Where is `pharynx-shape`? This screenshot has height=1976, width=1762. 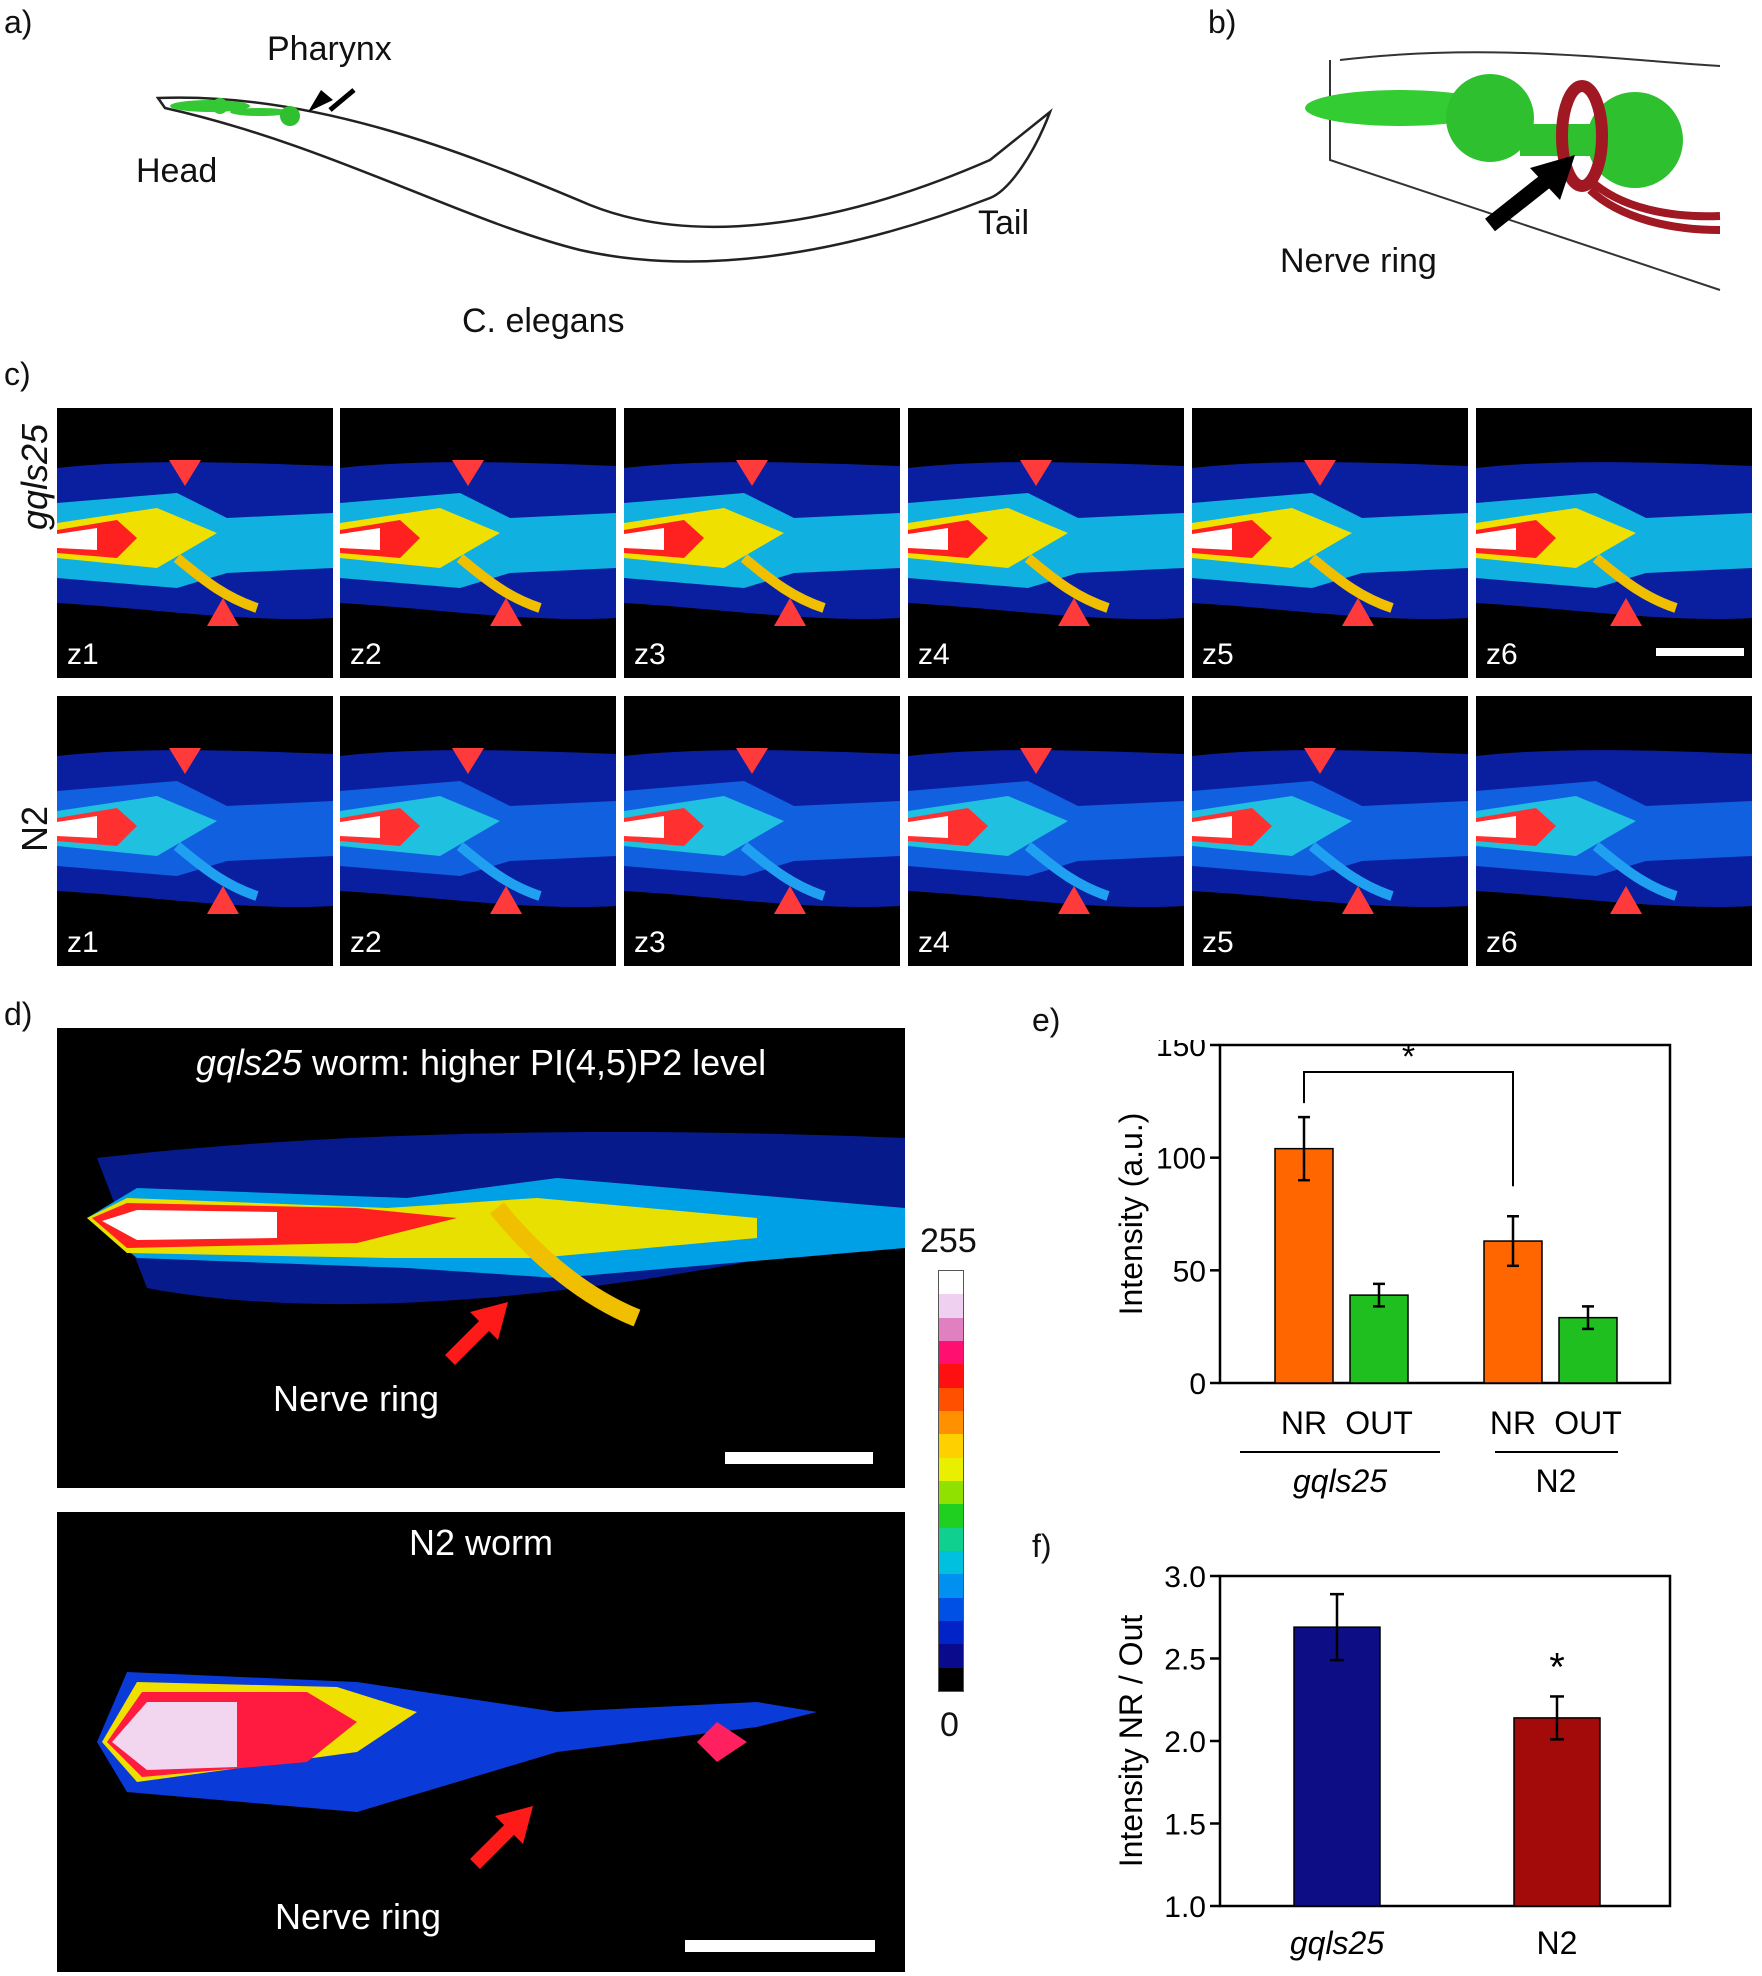 pharynx-shape is located at coordinates (235, 112).